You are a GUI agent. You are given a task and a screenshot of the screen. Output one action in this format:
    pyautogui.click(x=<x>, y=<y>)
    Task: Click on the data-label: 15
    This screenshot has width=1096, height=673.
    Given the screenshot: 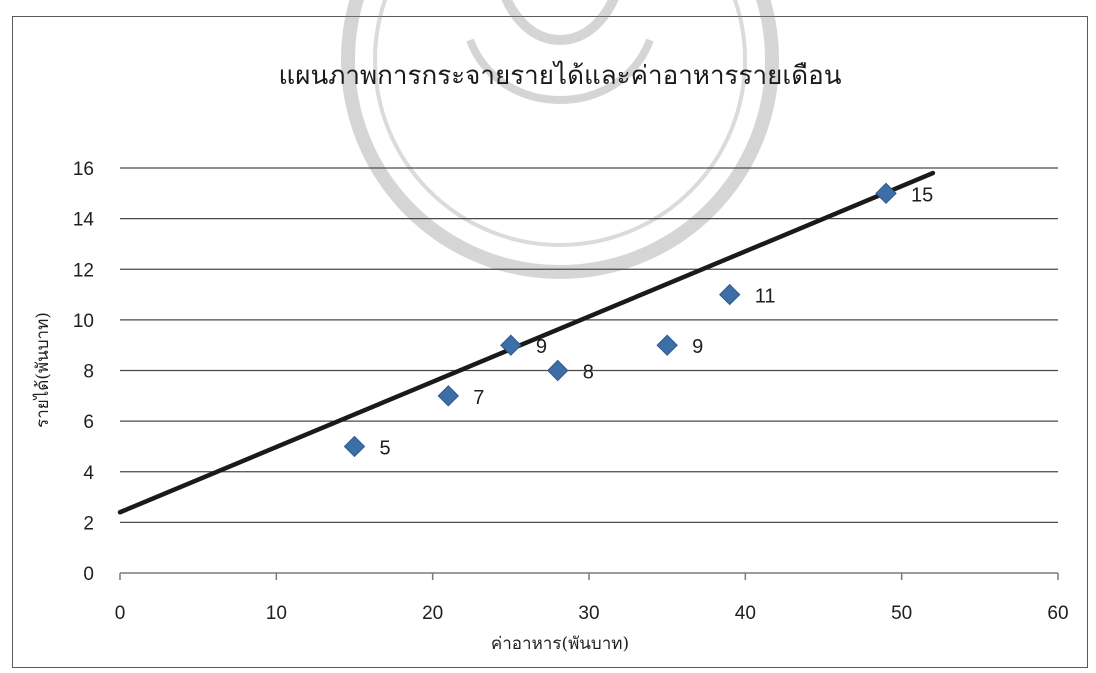 What is the action you would take?
    pyautogui.click(x=922, y=195)
    